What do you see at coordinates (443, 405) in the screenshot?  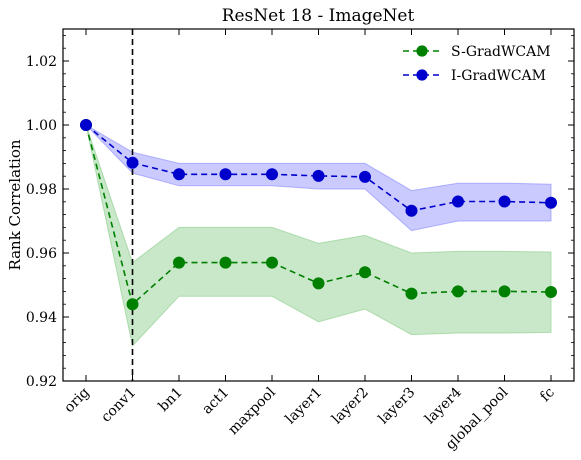 I see `x-tick-label: layer4` at bounding box center [443, 405].